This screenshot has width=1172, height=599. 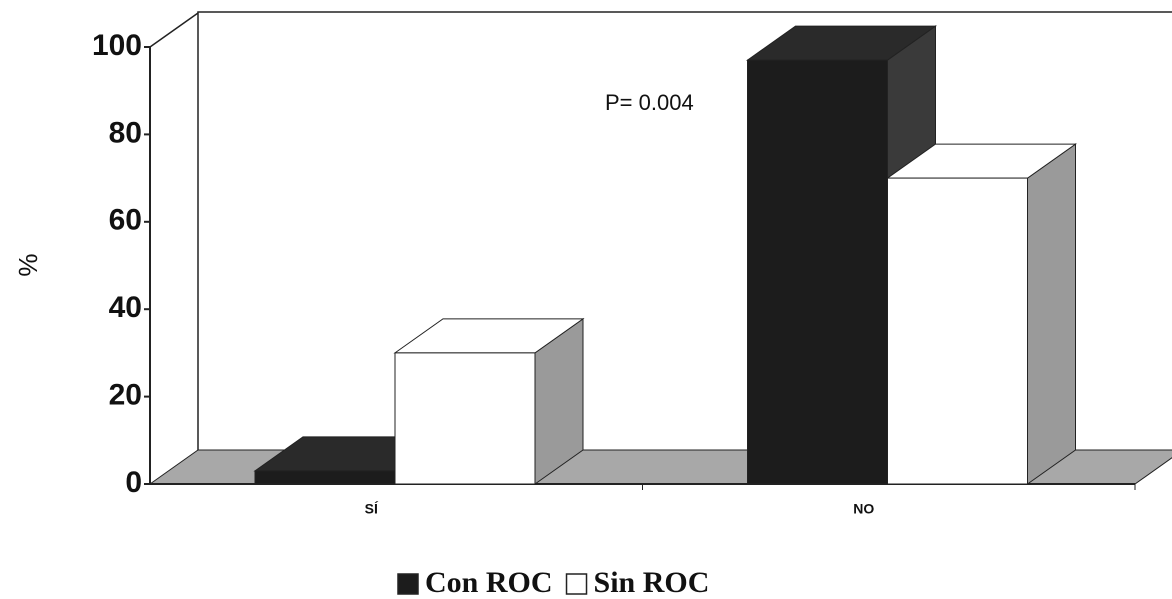 What do you see at coordinates (125, 220) in the screenshot?
I see `y-tick-label: 60` at bounding box center [125, 220].